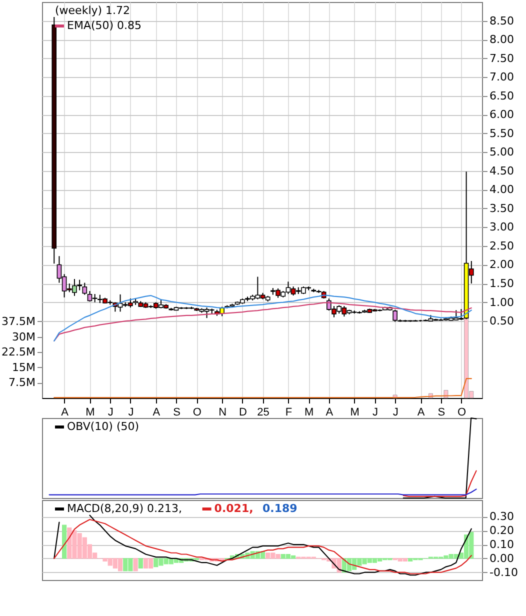 The width and height of the screenshot is (526, 616). What do you see at coordinates (234, 508) in the screenshot?
I see `legend-label: 0.021,` at bounding box center [234, 508].